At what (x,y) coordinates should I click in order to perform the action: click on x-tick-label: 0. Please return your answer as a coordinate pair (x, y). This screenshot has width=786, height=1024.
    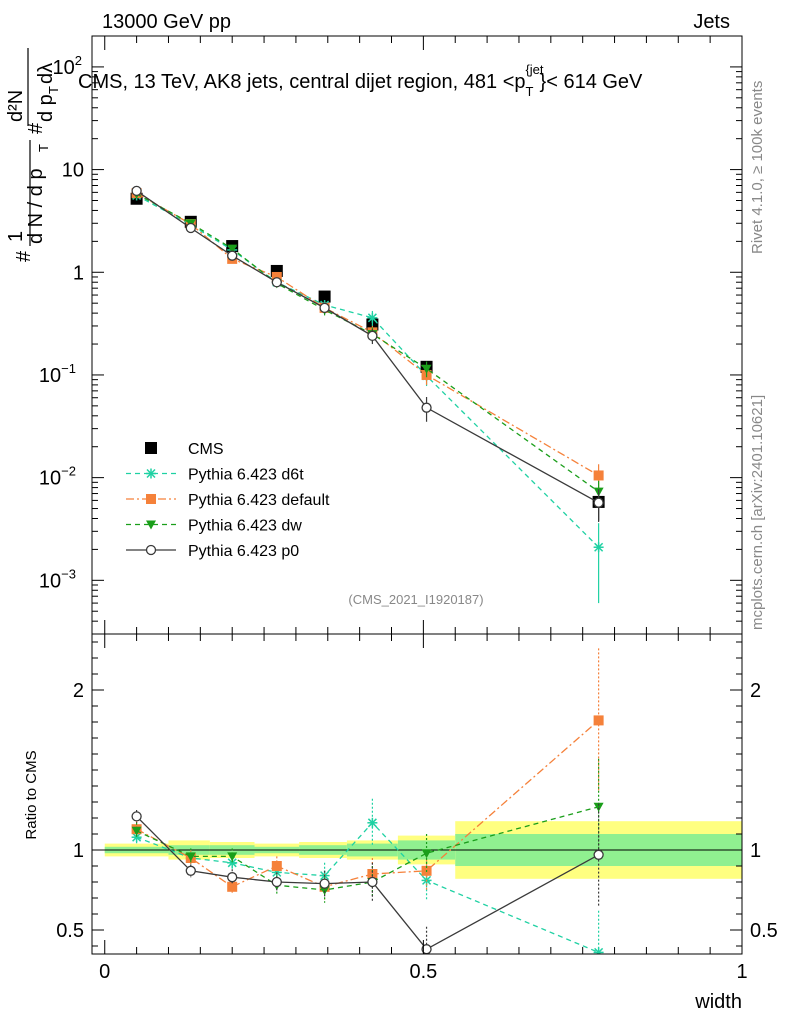
    Looking at the image, I should click on (104, 972).